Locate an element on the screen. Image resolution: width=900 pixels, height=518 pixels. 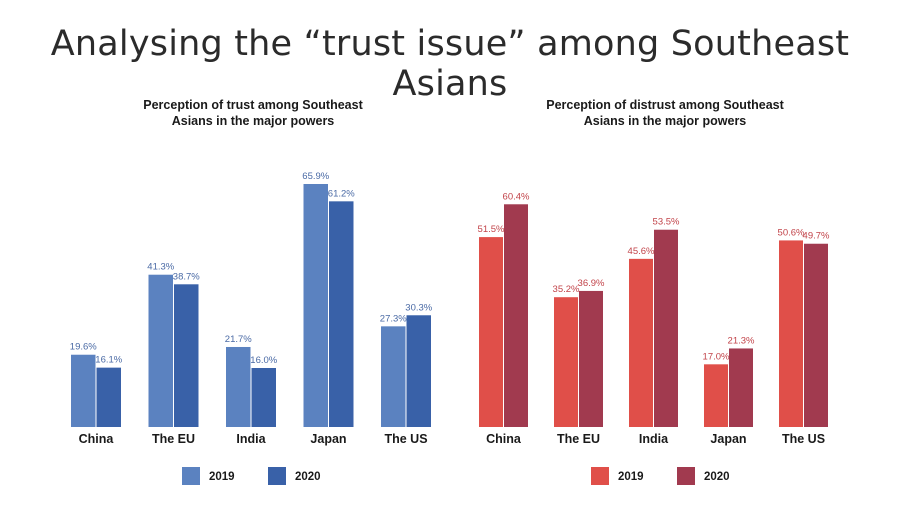
distrust-bar-india-2020 is located at coordinates (666, 328).